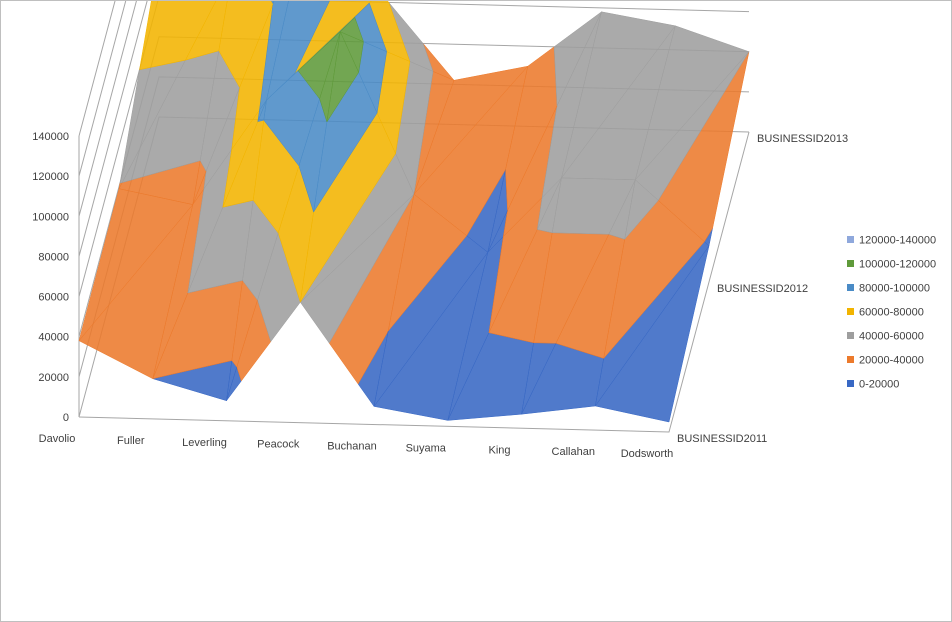  What do you see at coordinates (573, 452) in the screenshot?
I see `category-axis-tick-label: Callahan` at bounding box center [573, 452].